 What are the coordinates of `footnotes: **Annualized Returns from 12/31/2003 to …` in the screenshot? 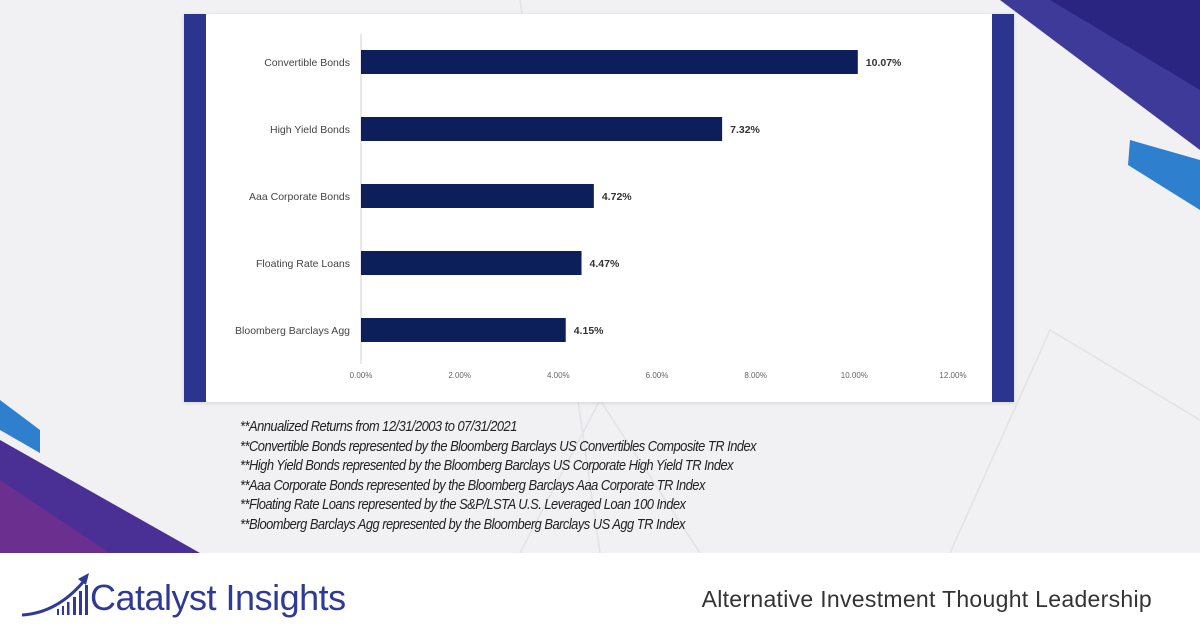 It's located at (498, 476).